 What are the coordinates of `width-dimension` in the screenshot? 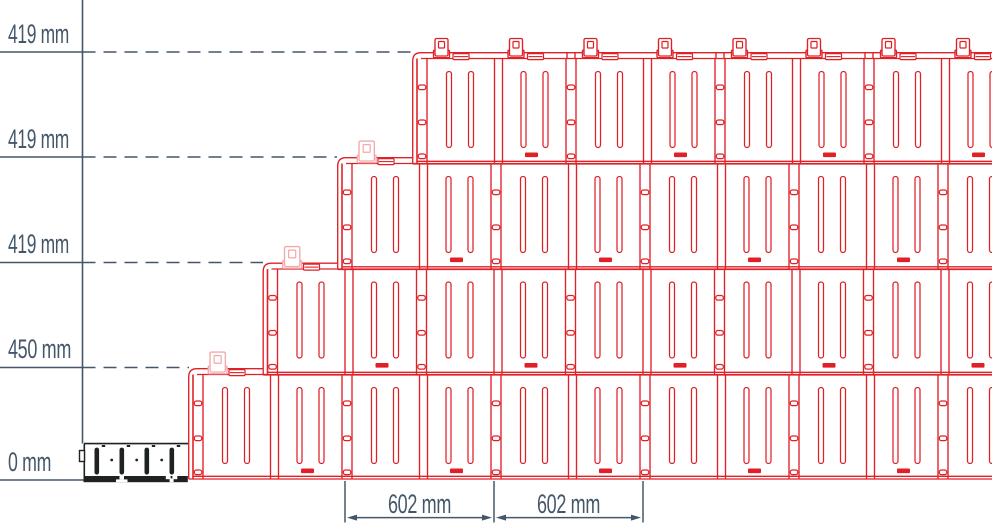 It's located at (494, 502).